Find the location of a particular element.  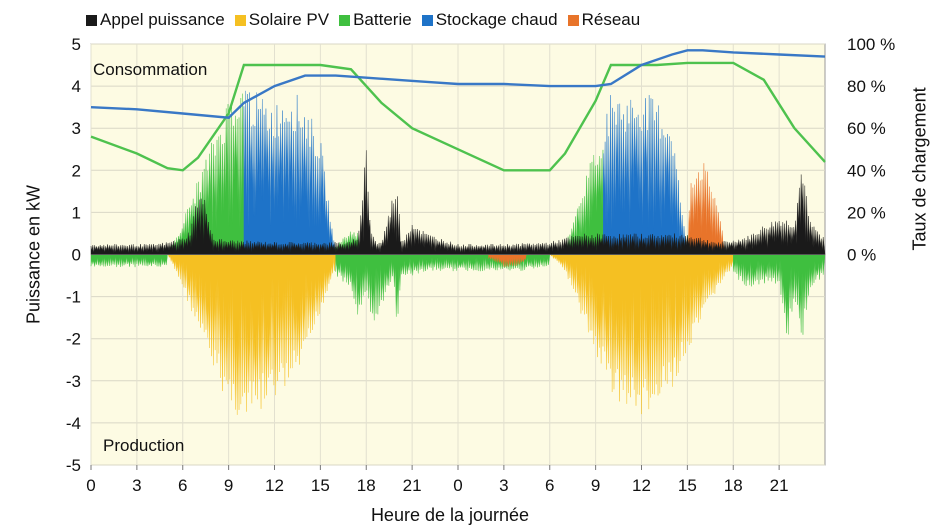

legend-item-solaire-pv: Solaire PV is located at coordinates (282, 20).